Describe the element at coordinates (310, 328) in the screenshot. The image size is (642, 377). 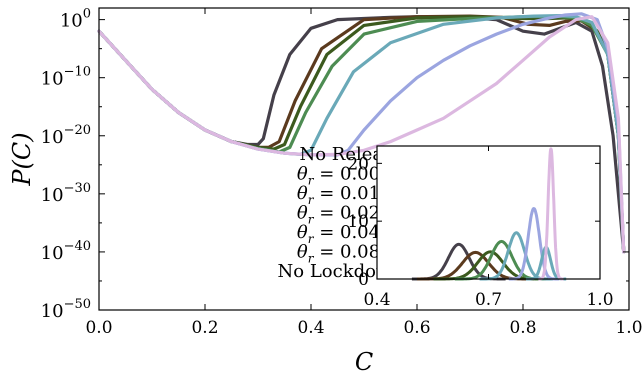
I see `x-tick-label: 0.4` at that location.